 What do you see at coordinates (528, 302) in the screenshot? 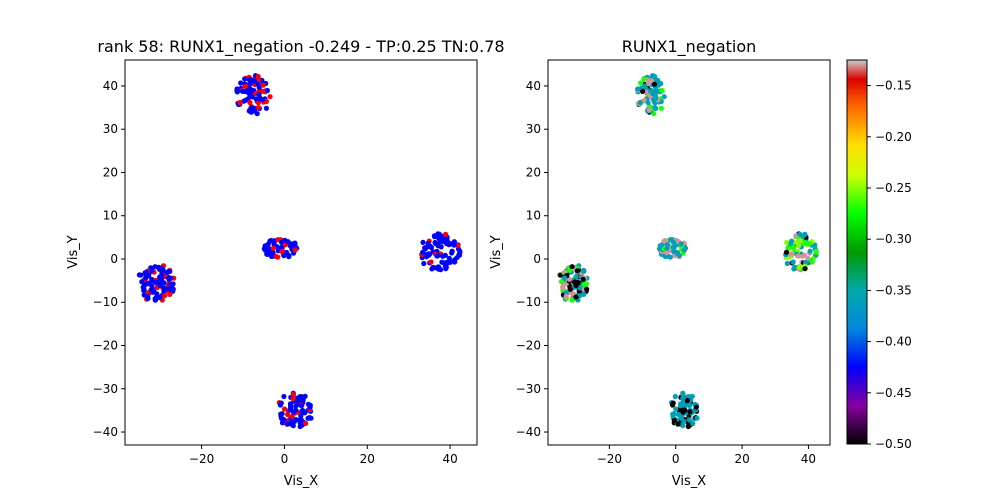
I see `y-tick-label: −10` at bounding box center [528, 302].